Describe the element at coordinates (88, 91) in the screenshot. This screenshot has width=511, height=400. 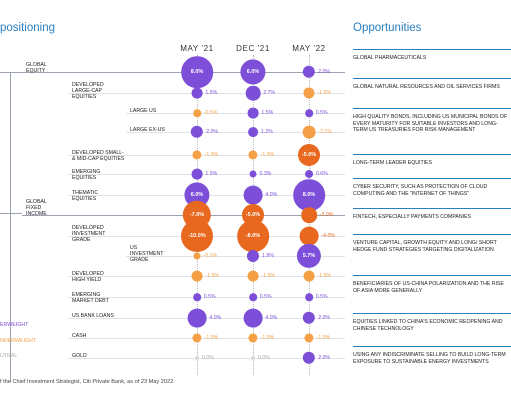
I see `row-label: DEVELOPED LARGE-CAP EQUITIES` at that location.